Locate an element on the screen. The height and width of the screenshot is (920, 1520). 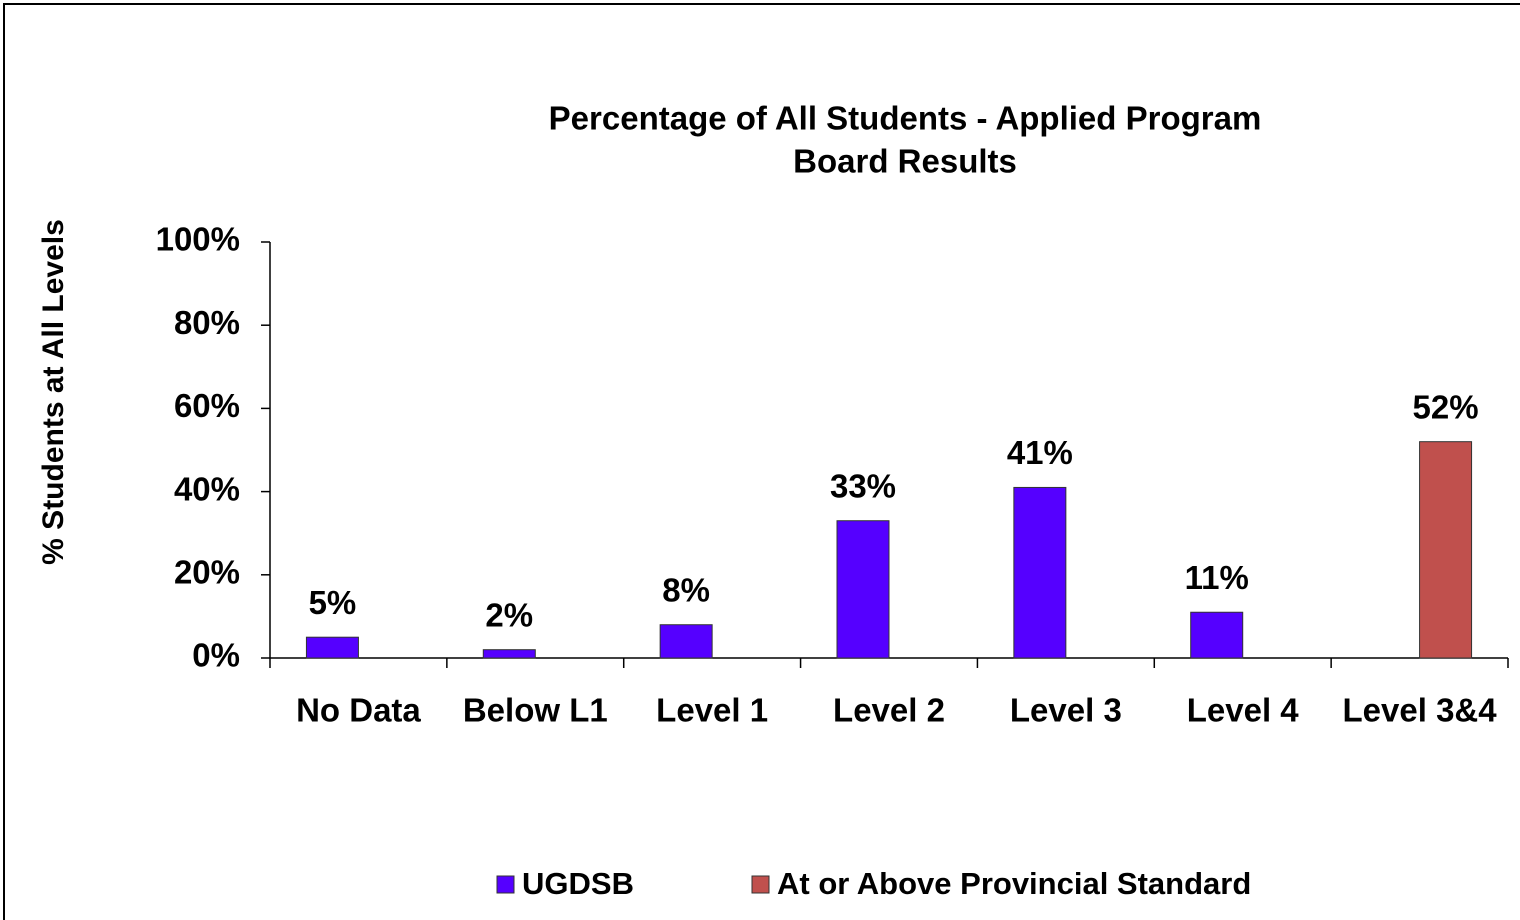
y-tick-label: 80% is located at coordinates (207, 322).